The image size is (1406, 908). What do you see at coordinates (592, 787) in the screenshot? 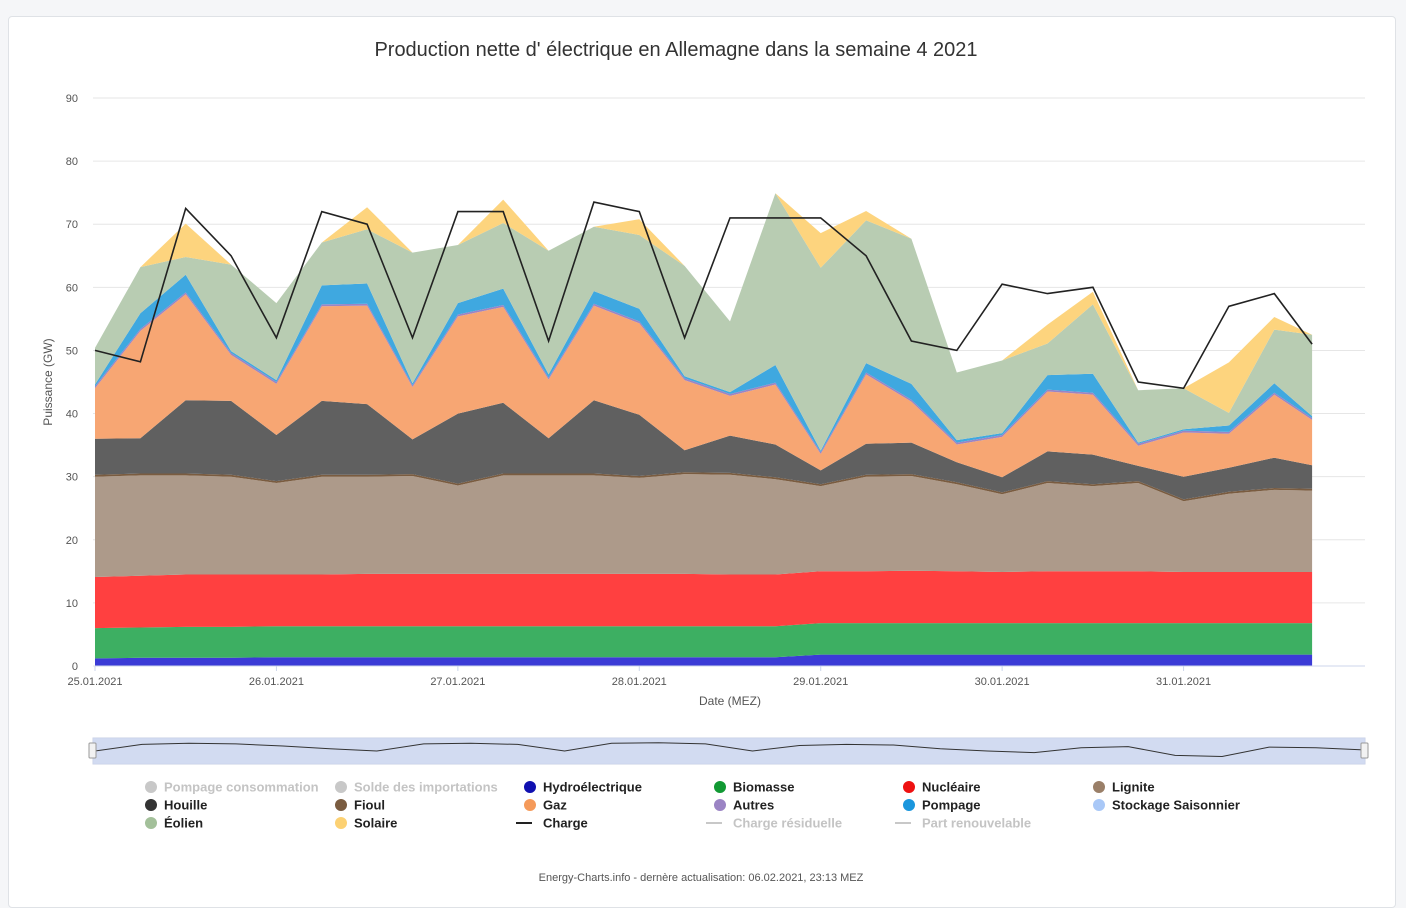
I see `legend-label: Hydroélectrique` at bounding box center [592, 787].